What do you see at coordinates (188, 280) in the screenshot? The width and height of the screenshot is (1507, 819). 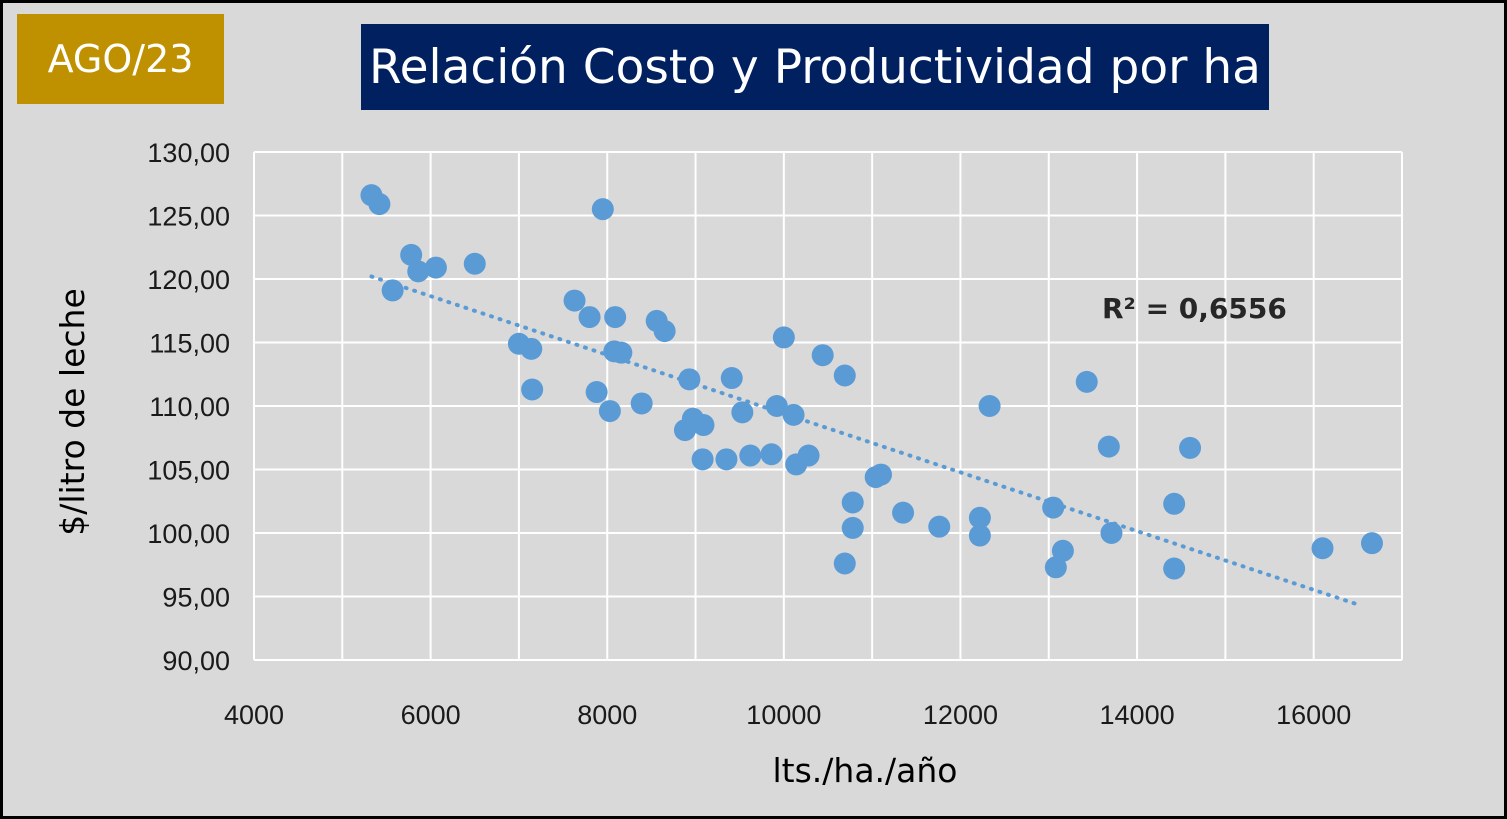 I see `y-tick-label: 120,00` at bounding box center [188, 280].